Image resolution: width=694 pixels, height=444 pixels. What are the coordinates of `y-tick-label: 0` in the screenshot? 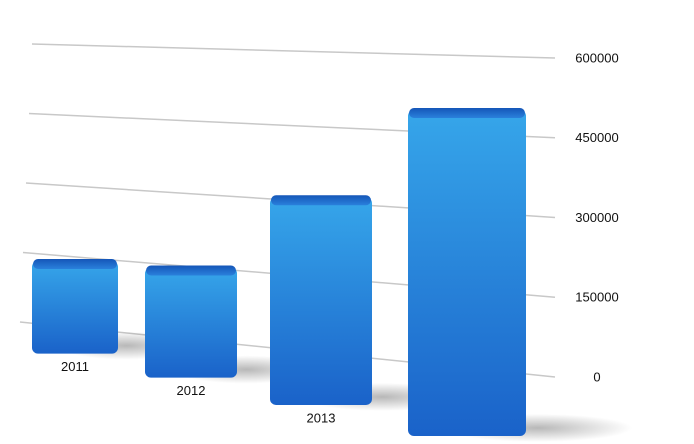 It's located at (596, 376).